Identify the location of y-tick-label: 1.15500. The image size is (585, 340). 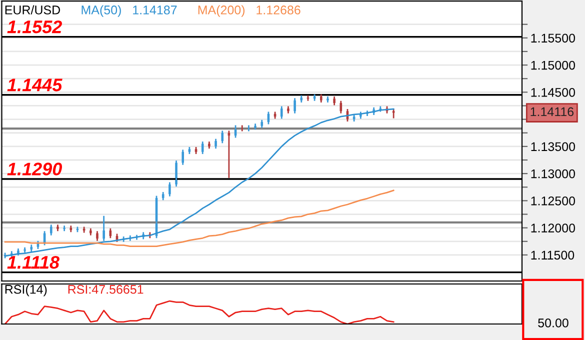
(553, 38).